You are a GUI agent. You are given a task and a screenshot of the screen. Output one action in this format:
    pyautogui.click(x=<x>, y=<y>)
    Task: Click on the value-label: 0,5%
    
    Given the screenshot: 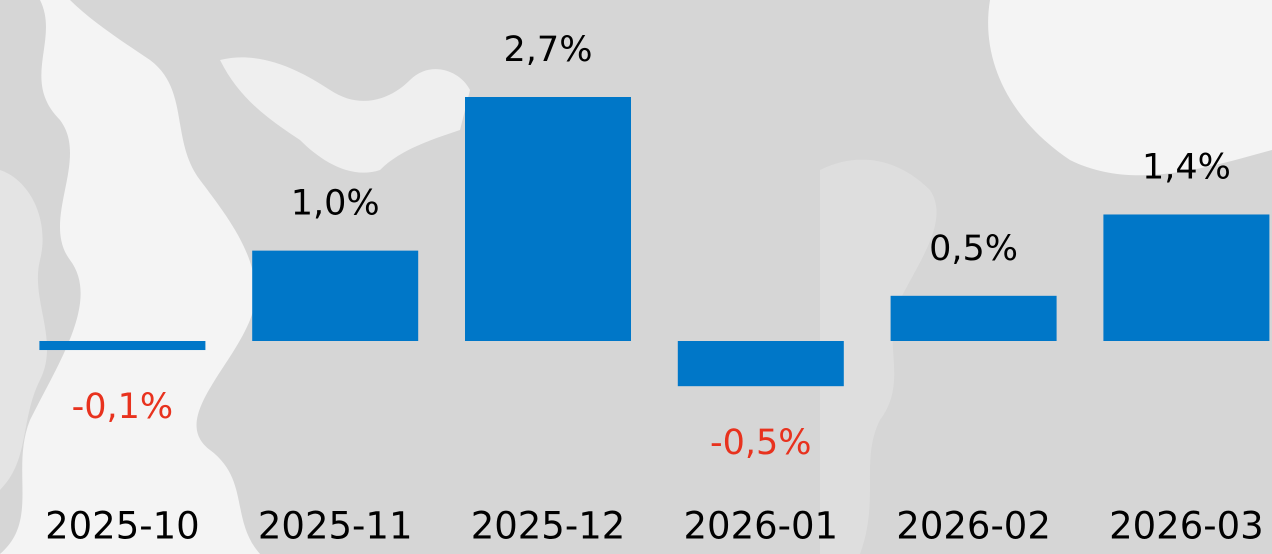 What is the action you would take?
    pyautogui.click(x=973, y=249)
    